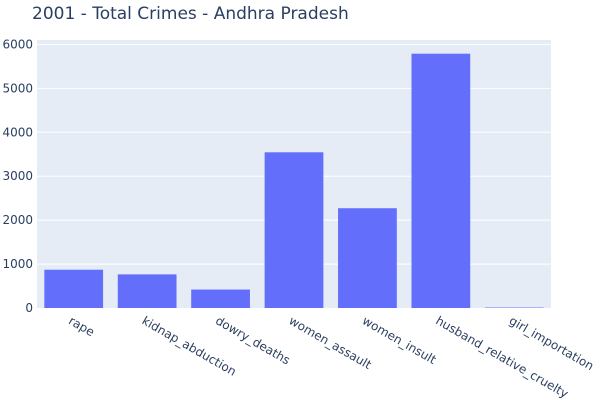 The width and height of the screenshot is (600, 400). I want to click on bar-women-insult, so click(367, 258).